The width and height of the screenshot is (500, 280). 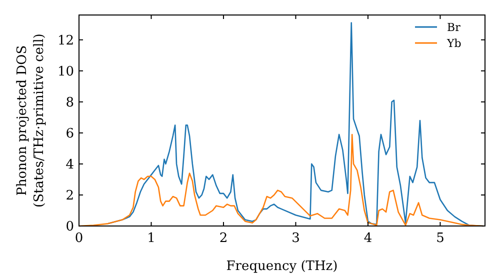 What do you see at coordinates (223, 238) in the screenshot?
I see `x-tick-label: 2` at bounding box center [223, 238].